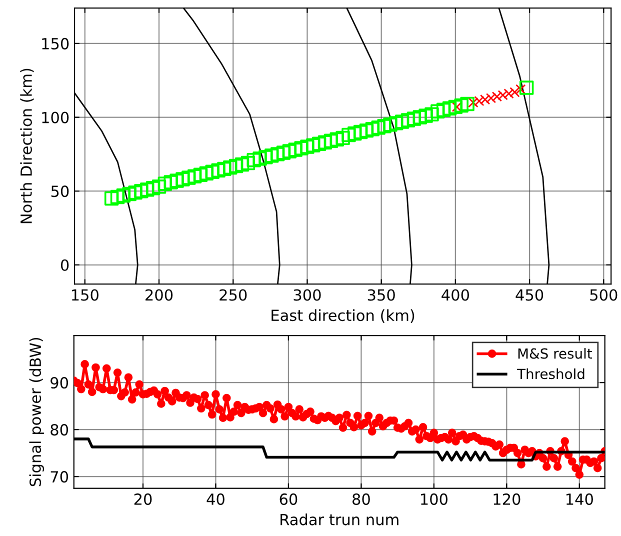  What do you see at coordinates (64, 265) in the screenshot?
I see `y-tick-label: 0` at bounding box center [64, 265].